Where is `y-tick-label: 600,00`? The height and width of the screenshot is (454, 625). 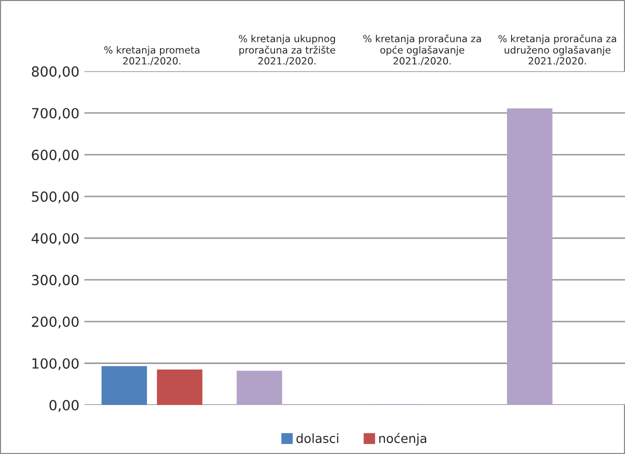
y-tick-label: 600,00 is located at coordinates (55, 156).